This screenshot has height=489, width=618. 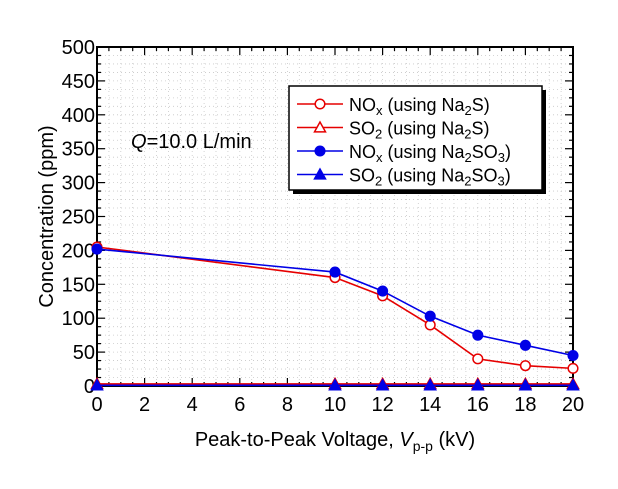 What do you see at coordinates (78, 82) in the screenshot?
I see `y-tick-label: 450` at bounding box center [78, 82].